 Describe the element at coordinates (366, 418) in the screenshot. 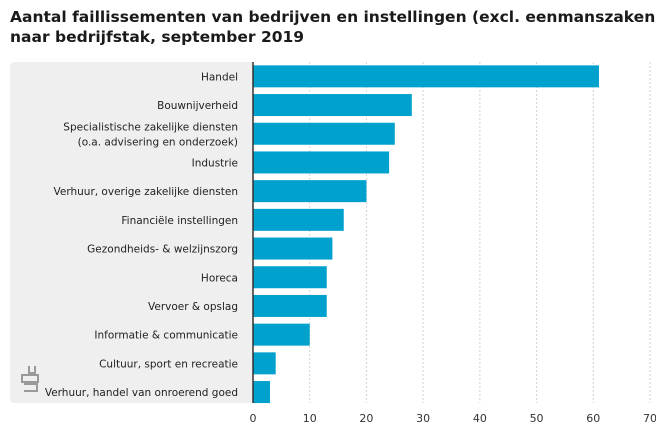

I see `x-tick-label: 20` at that location.